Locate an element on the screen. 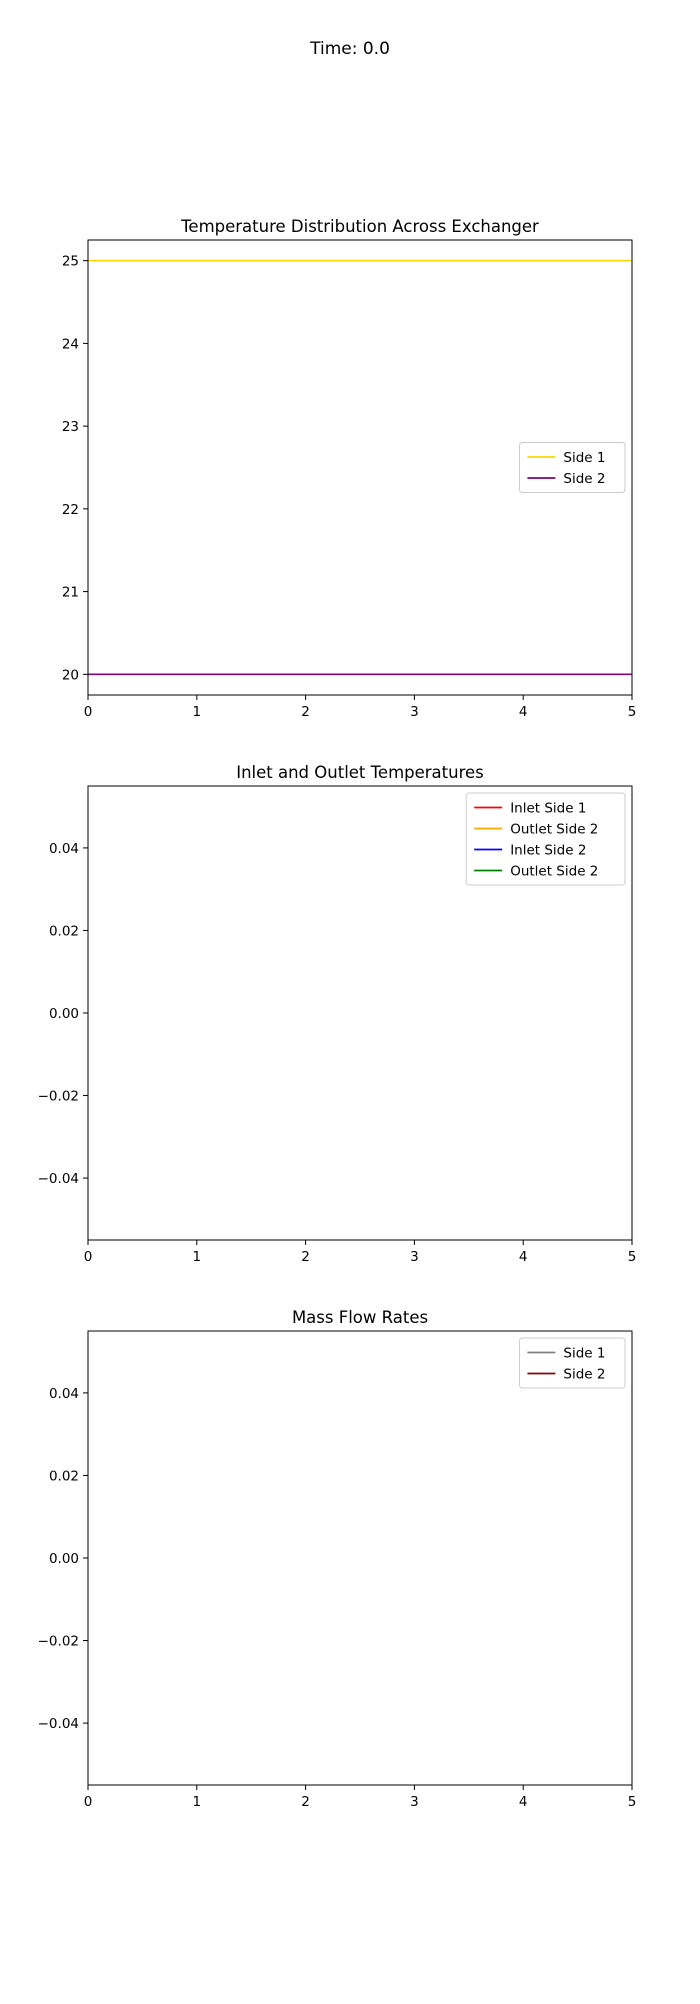 The width and height of the screenshot is (700, 2004). legend-label: Inlet Side 1 is located at coordinates (548, 809).